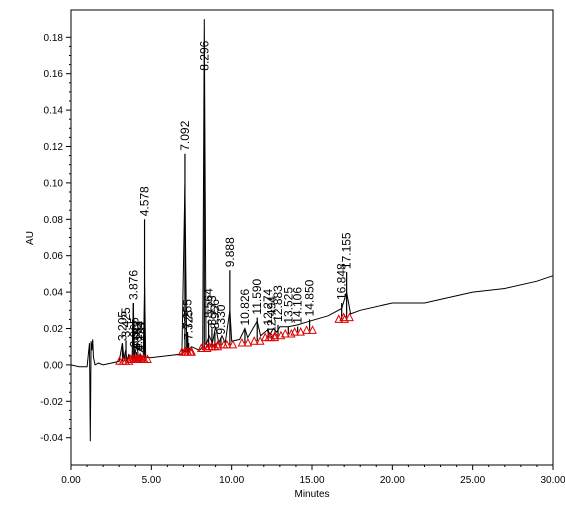 The image size is (565, 523). What do you see at coordinates (54, 38) in the screenshot?
I see `y-tick-label: 0.18` at bounding box center [54, 38].